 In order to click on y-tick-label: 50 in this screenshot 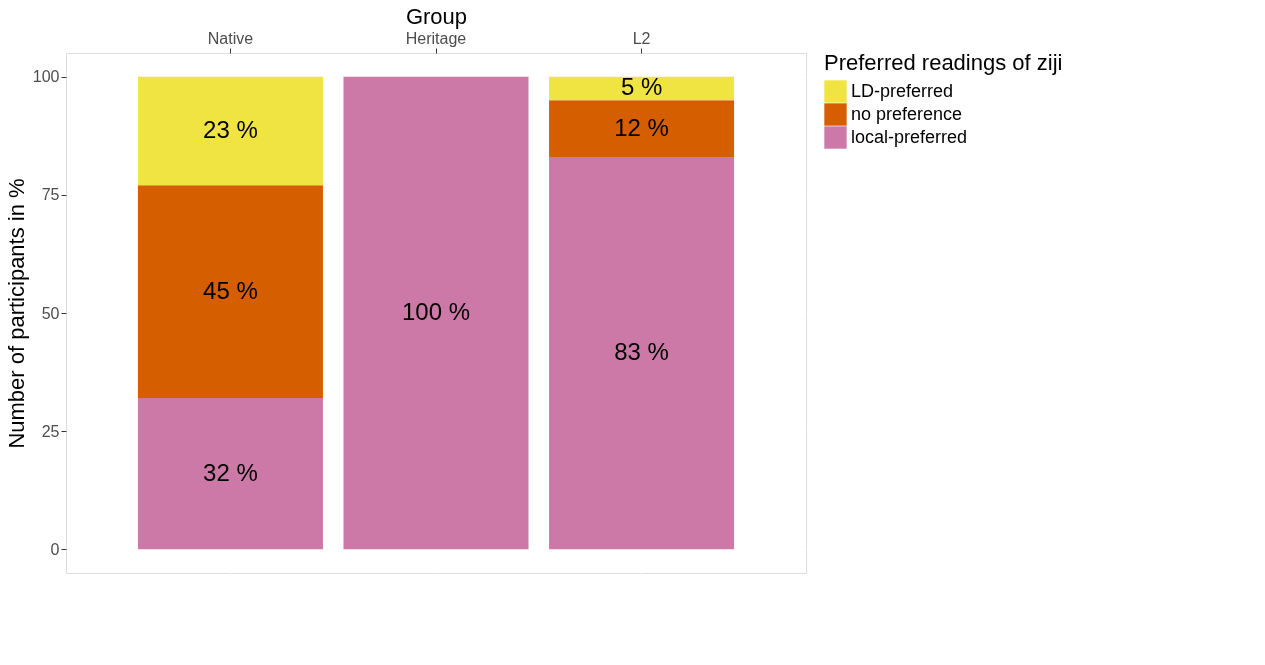, I will do `click(50, 313)`.